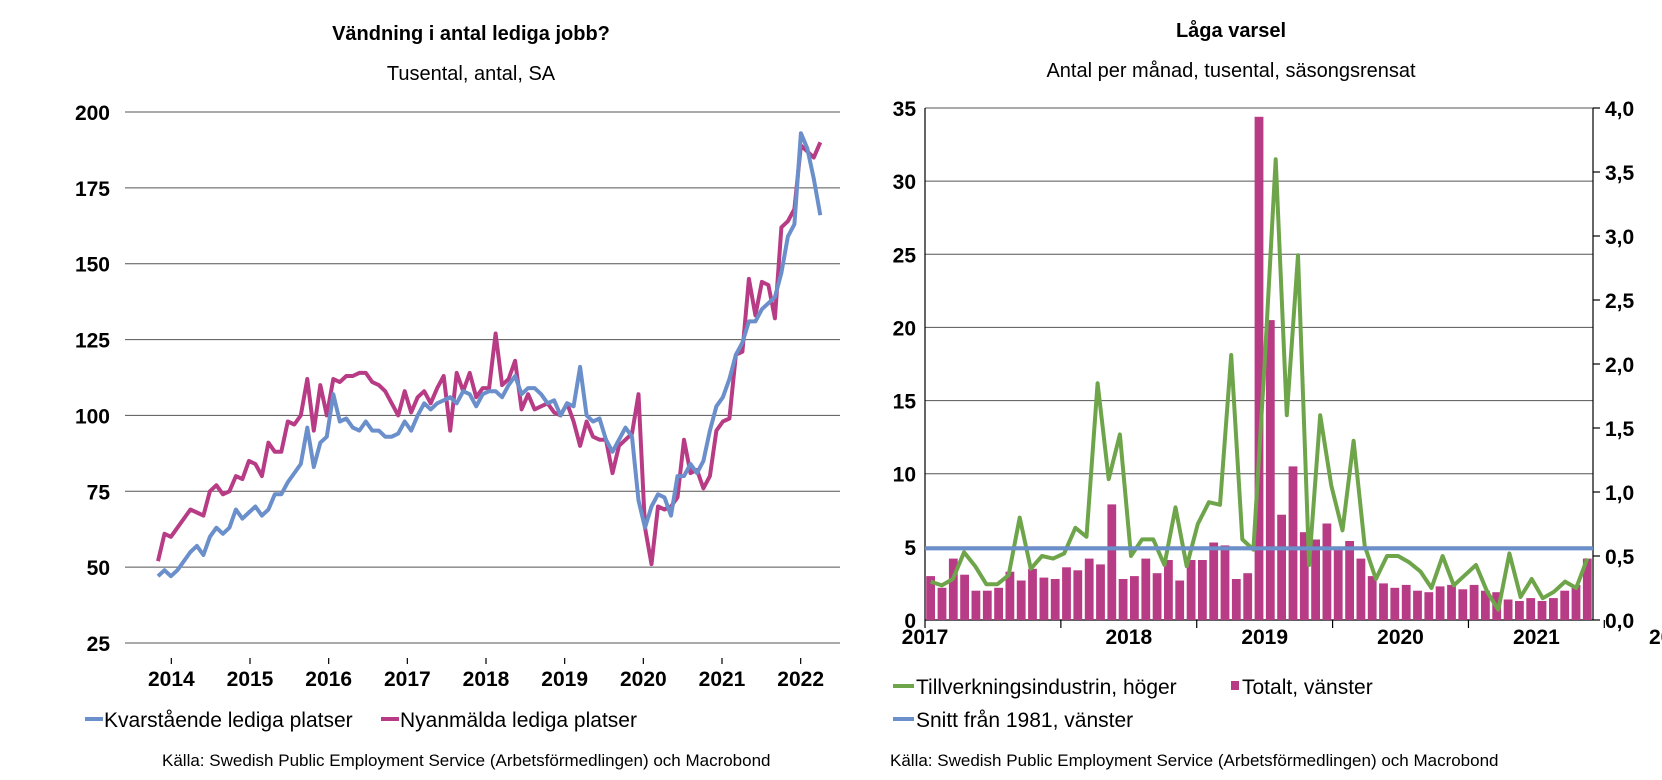  I want to click on right-chart-subtitle: Antal per månad, tusental, säsongsrensat, so click(1231, 71).